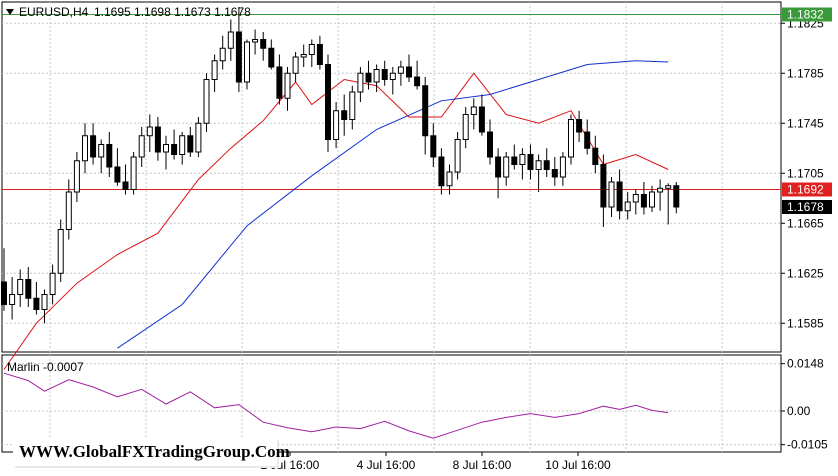  What do you see at coordinates (54, 12) in the screenshot?
I see `header-symbol: EURUSD,H4` at bounding box center [54, 12].